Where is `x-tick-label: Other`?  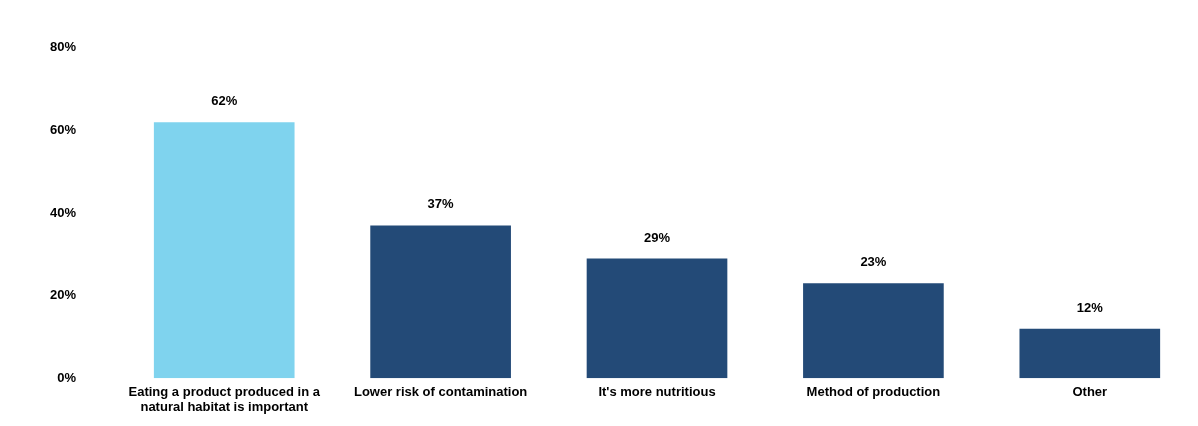 x-tick-label: Other is located at coordinates (1090, 391).